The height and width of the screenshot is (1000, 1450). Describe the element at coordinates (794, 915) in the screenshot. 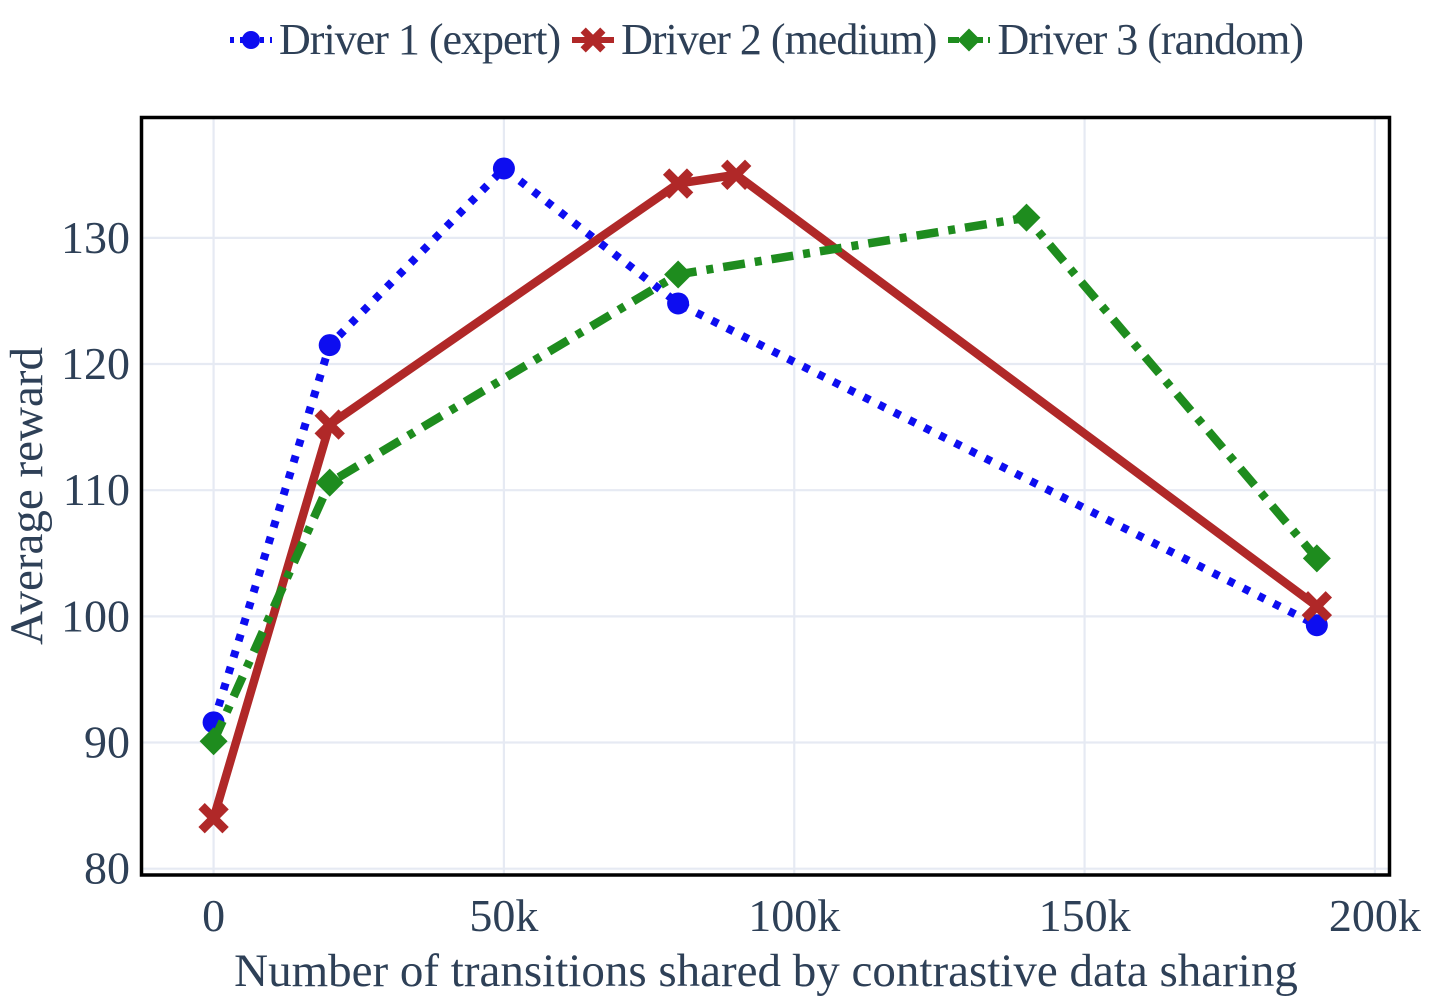

I see `x-tick-label: 100k` at that location.